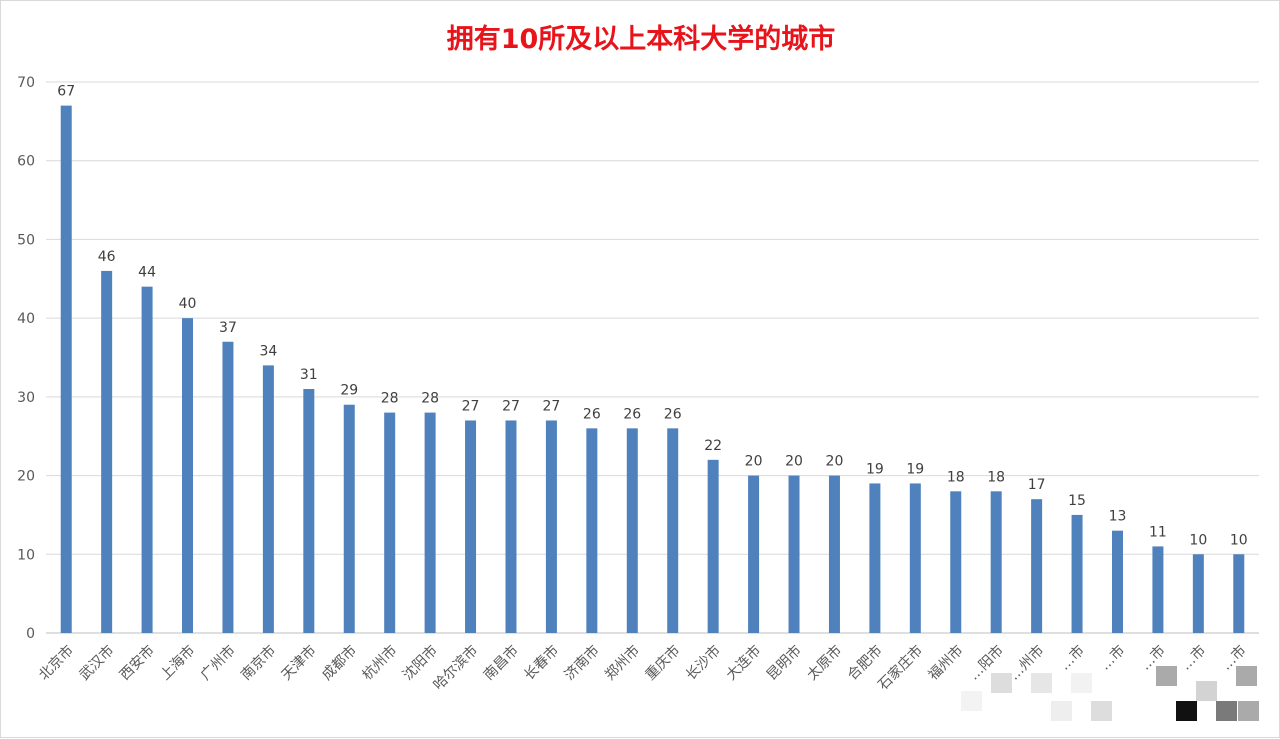 The width and height of the screenshot is (1280, 739). I want to click on chart-title: 拥有10所及以上本科大学的城市, so click(641, 39).